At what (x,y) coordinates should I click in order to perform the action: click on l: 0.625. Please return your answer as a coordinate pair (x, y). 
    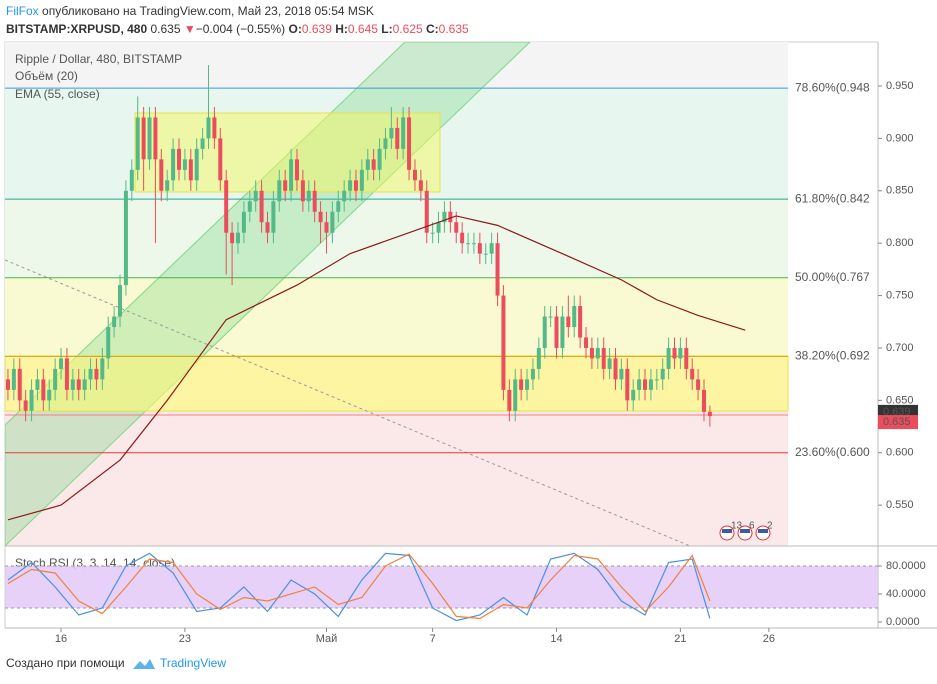
    Looking at the image, I should click on (407, 29).